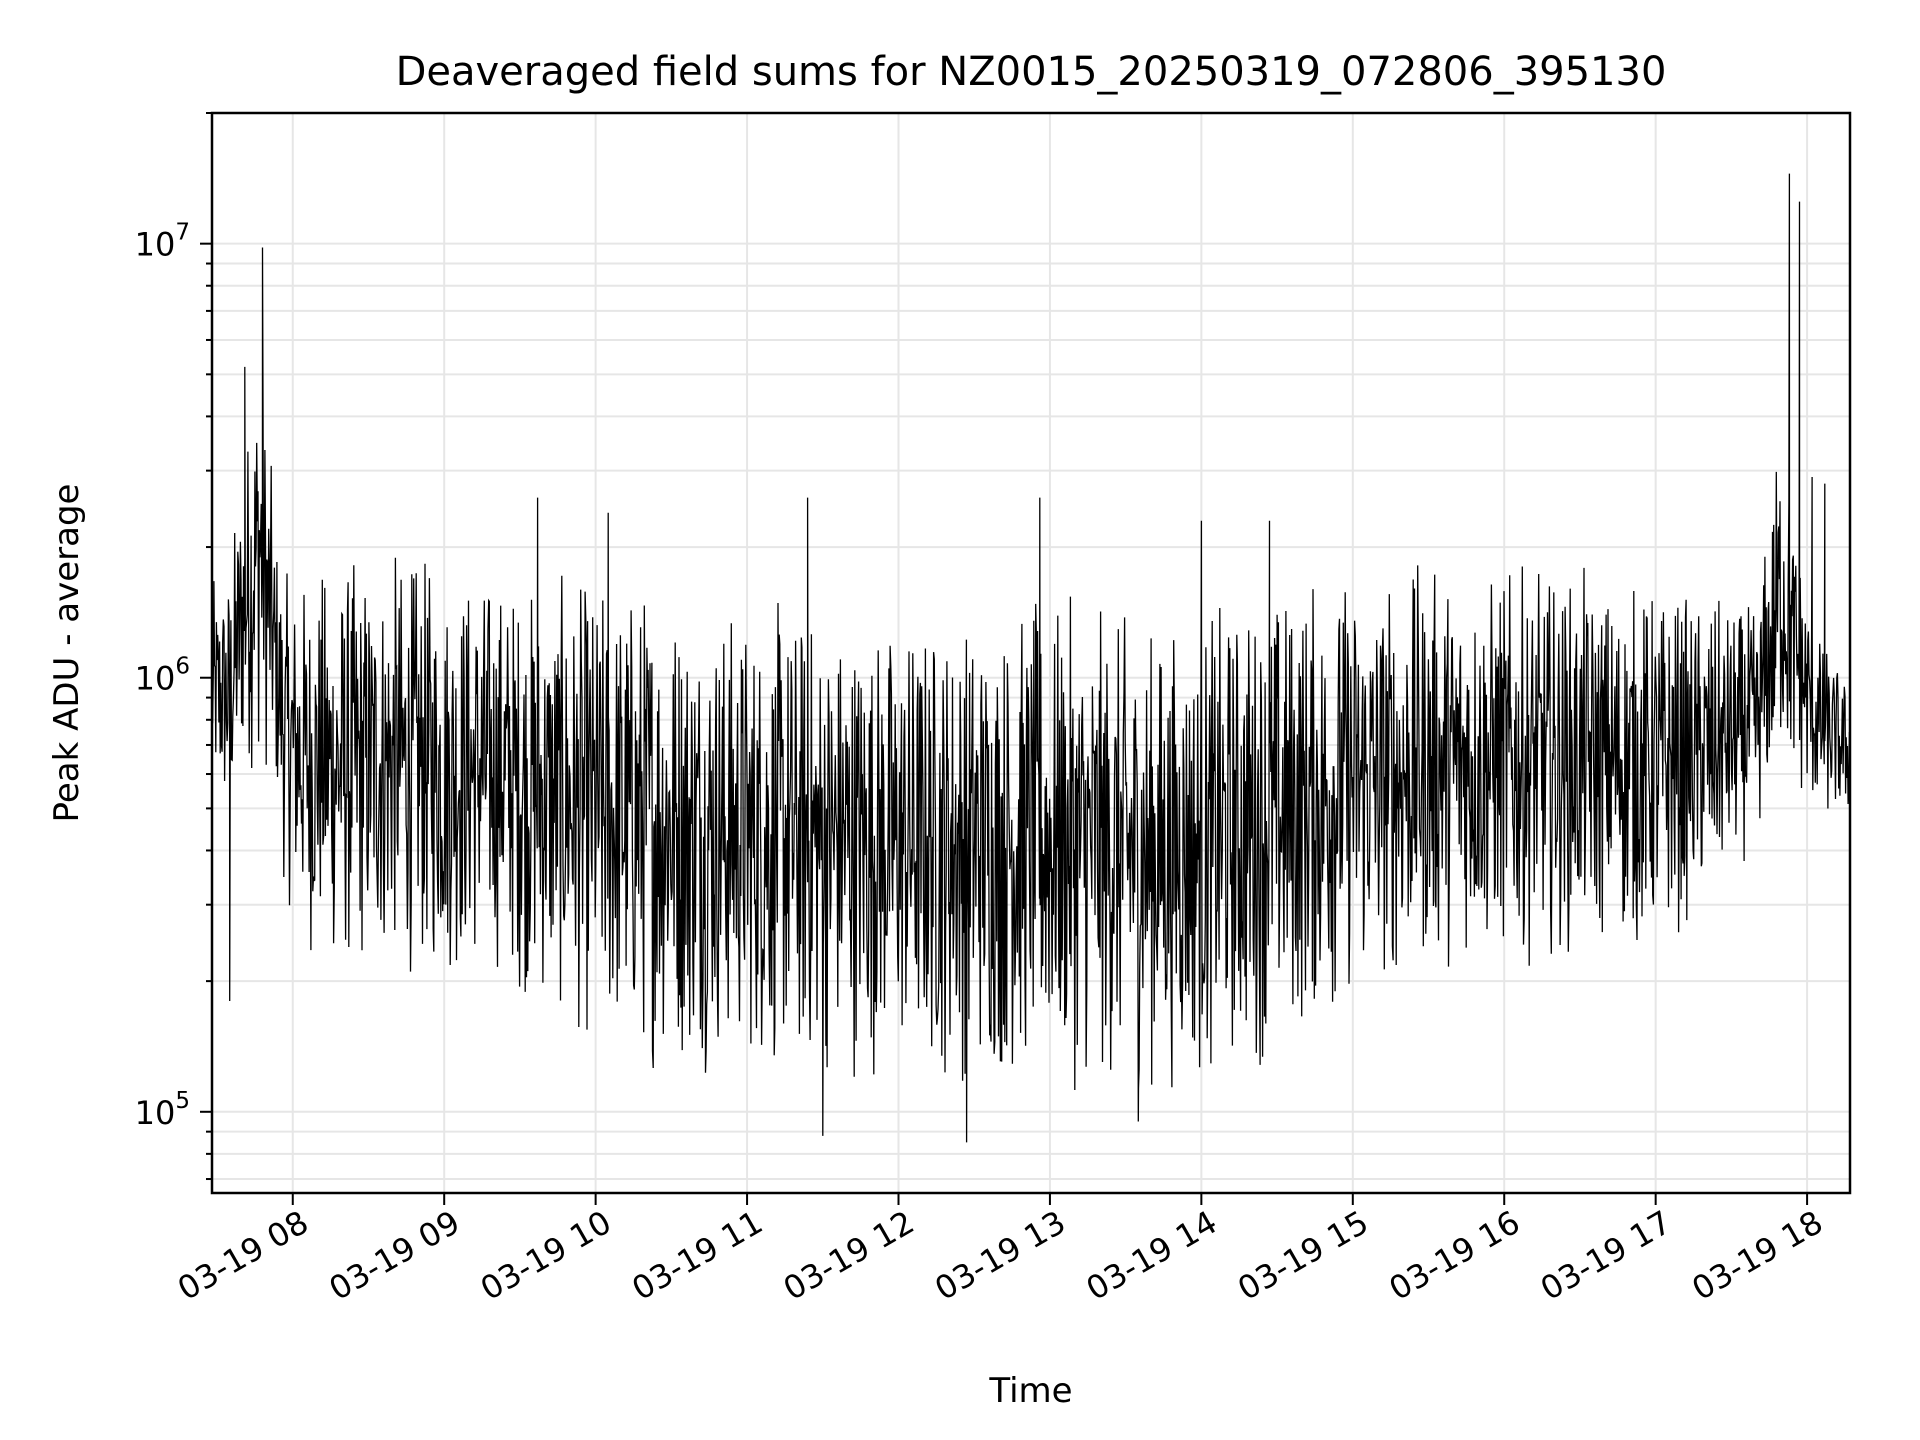  Describe the element at coordinates (1030, 1391) in the screenshot. I see `x-axis-label: Time` at that location.